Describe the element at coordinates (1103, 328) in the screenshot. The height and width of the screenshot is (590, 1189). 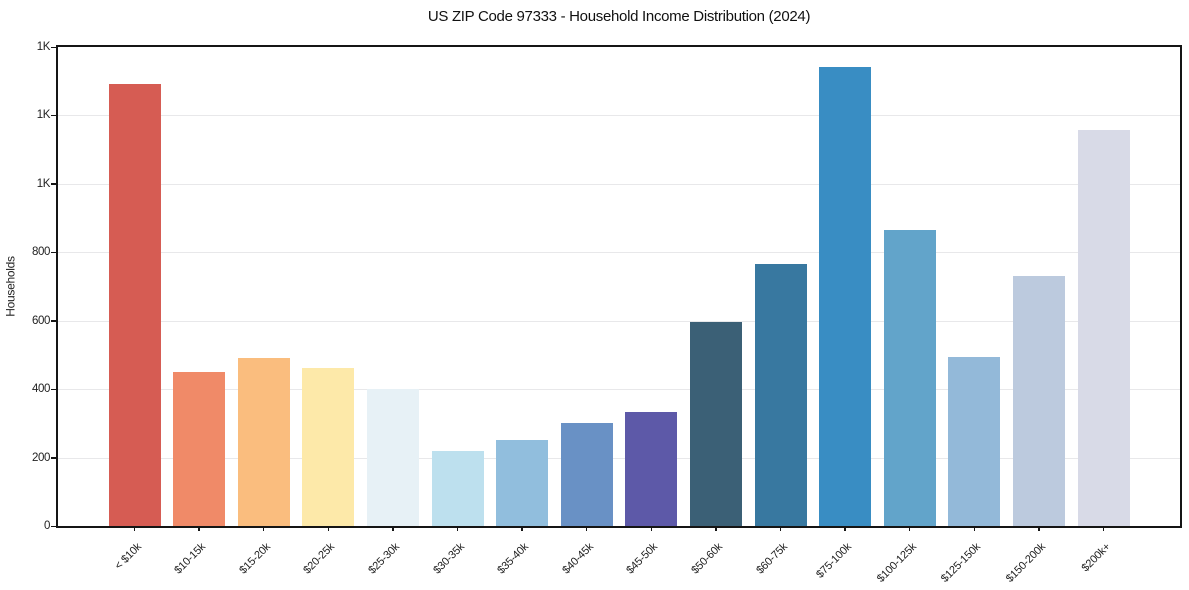
I see `bar-200k` at that location.